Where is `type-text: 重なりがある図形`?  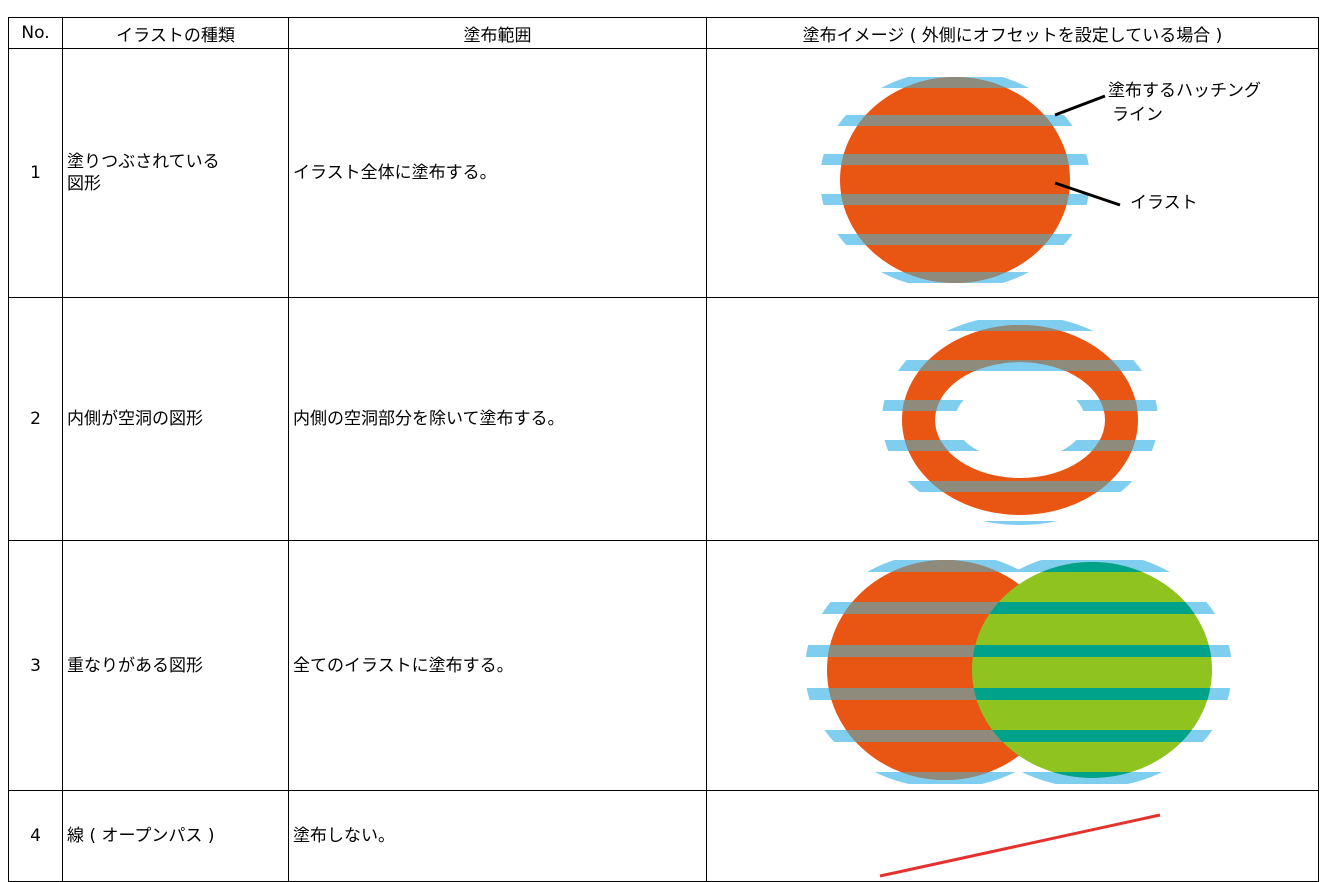
type-text: 重なりがある図形 is located at coordinates (135, 665).